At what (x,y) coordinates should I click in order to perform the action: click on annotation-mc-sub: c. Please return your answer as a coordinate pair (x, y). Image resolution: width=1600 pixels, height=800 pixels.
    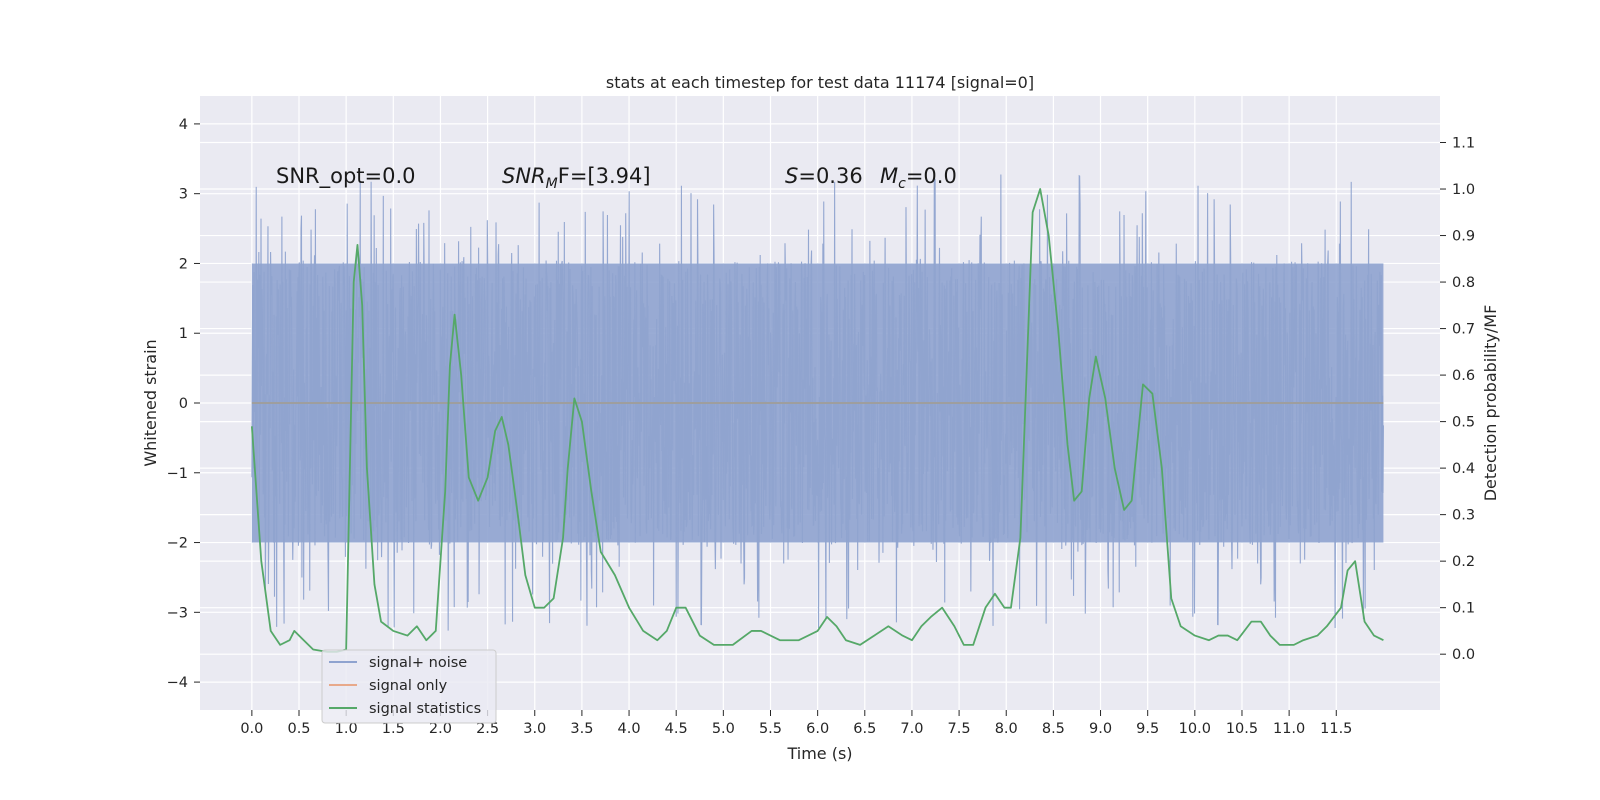
    Looking at the image, I should click on (902, 184).